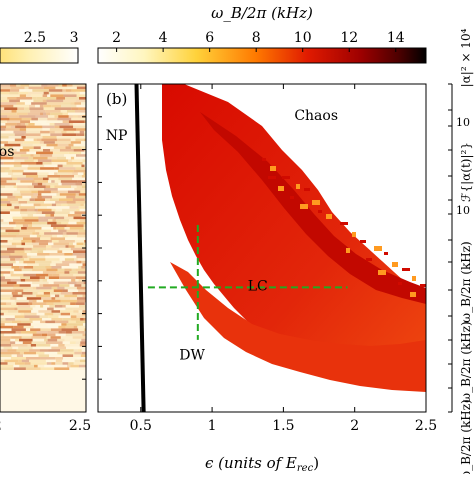 The height and width of the screenshot is (478, 474). What do you see at coordinates (116, 99) in the screenshot?
I see `panel-label-b: (b)` at bounding box center [116, 99].